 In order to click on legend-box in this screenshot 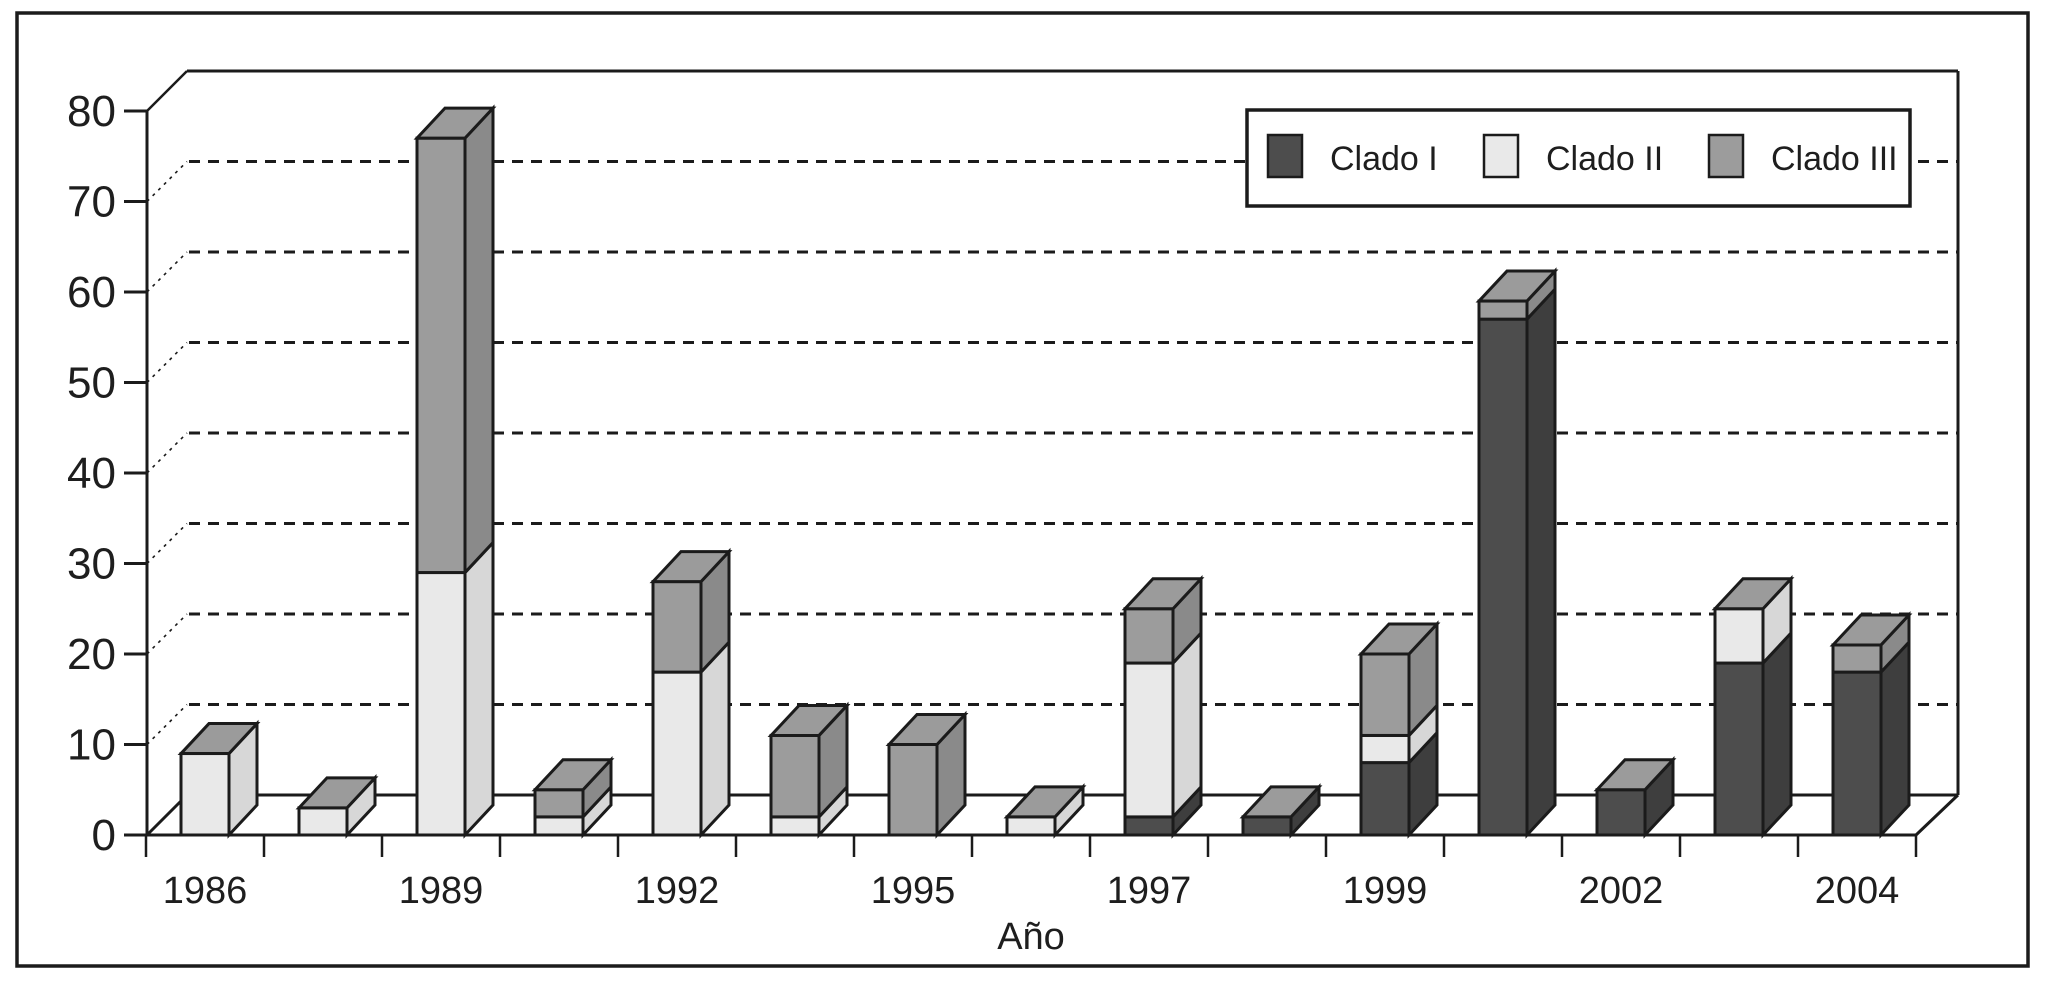, I will do `click(1578, 158)`.